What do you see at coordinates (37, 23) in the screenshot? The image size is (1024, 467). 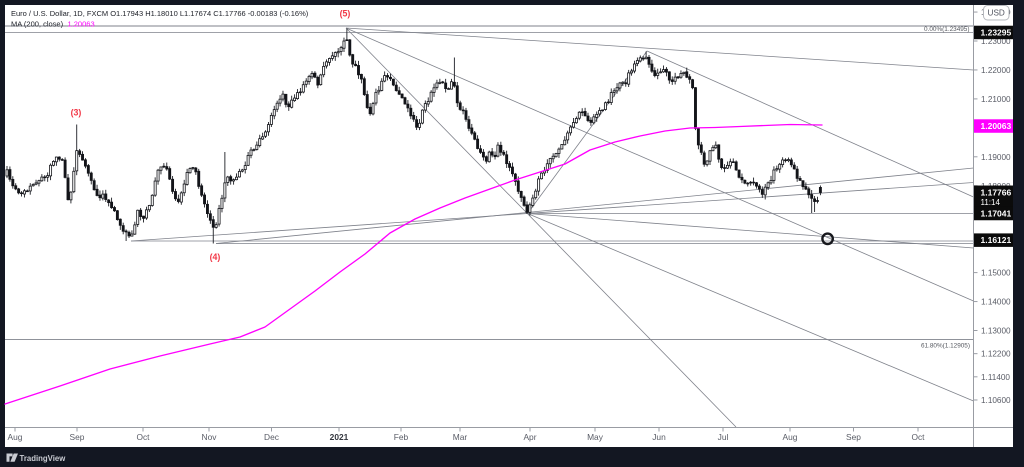 I see `legend-ma-label: MA (200, close)` at bounding box center [37, 23].